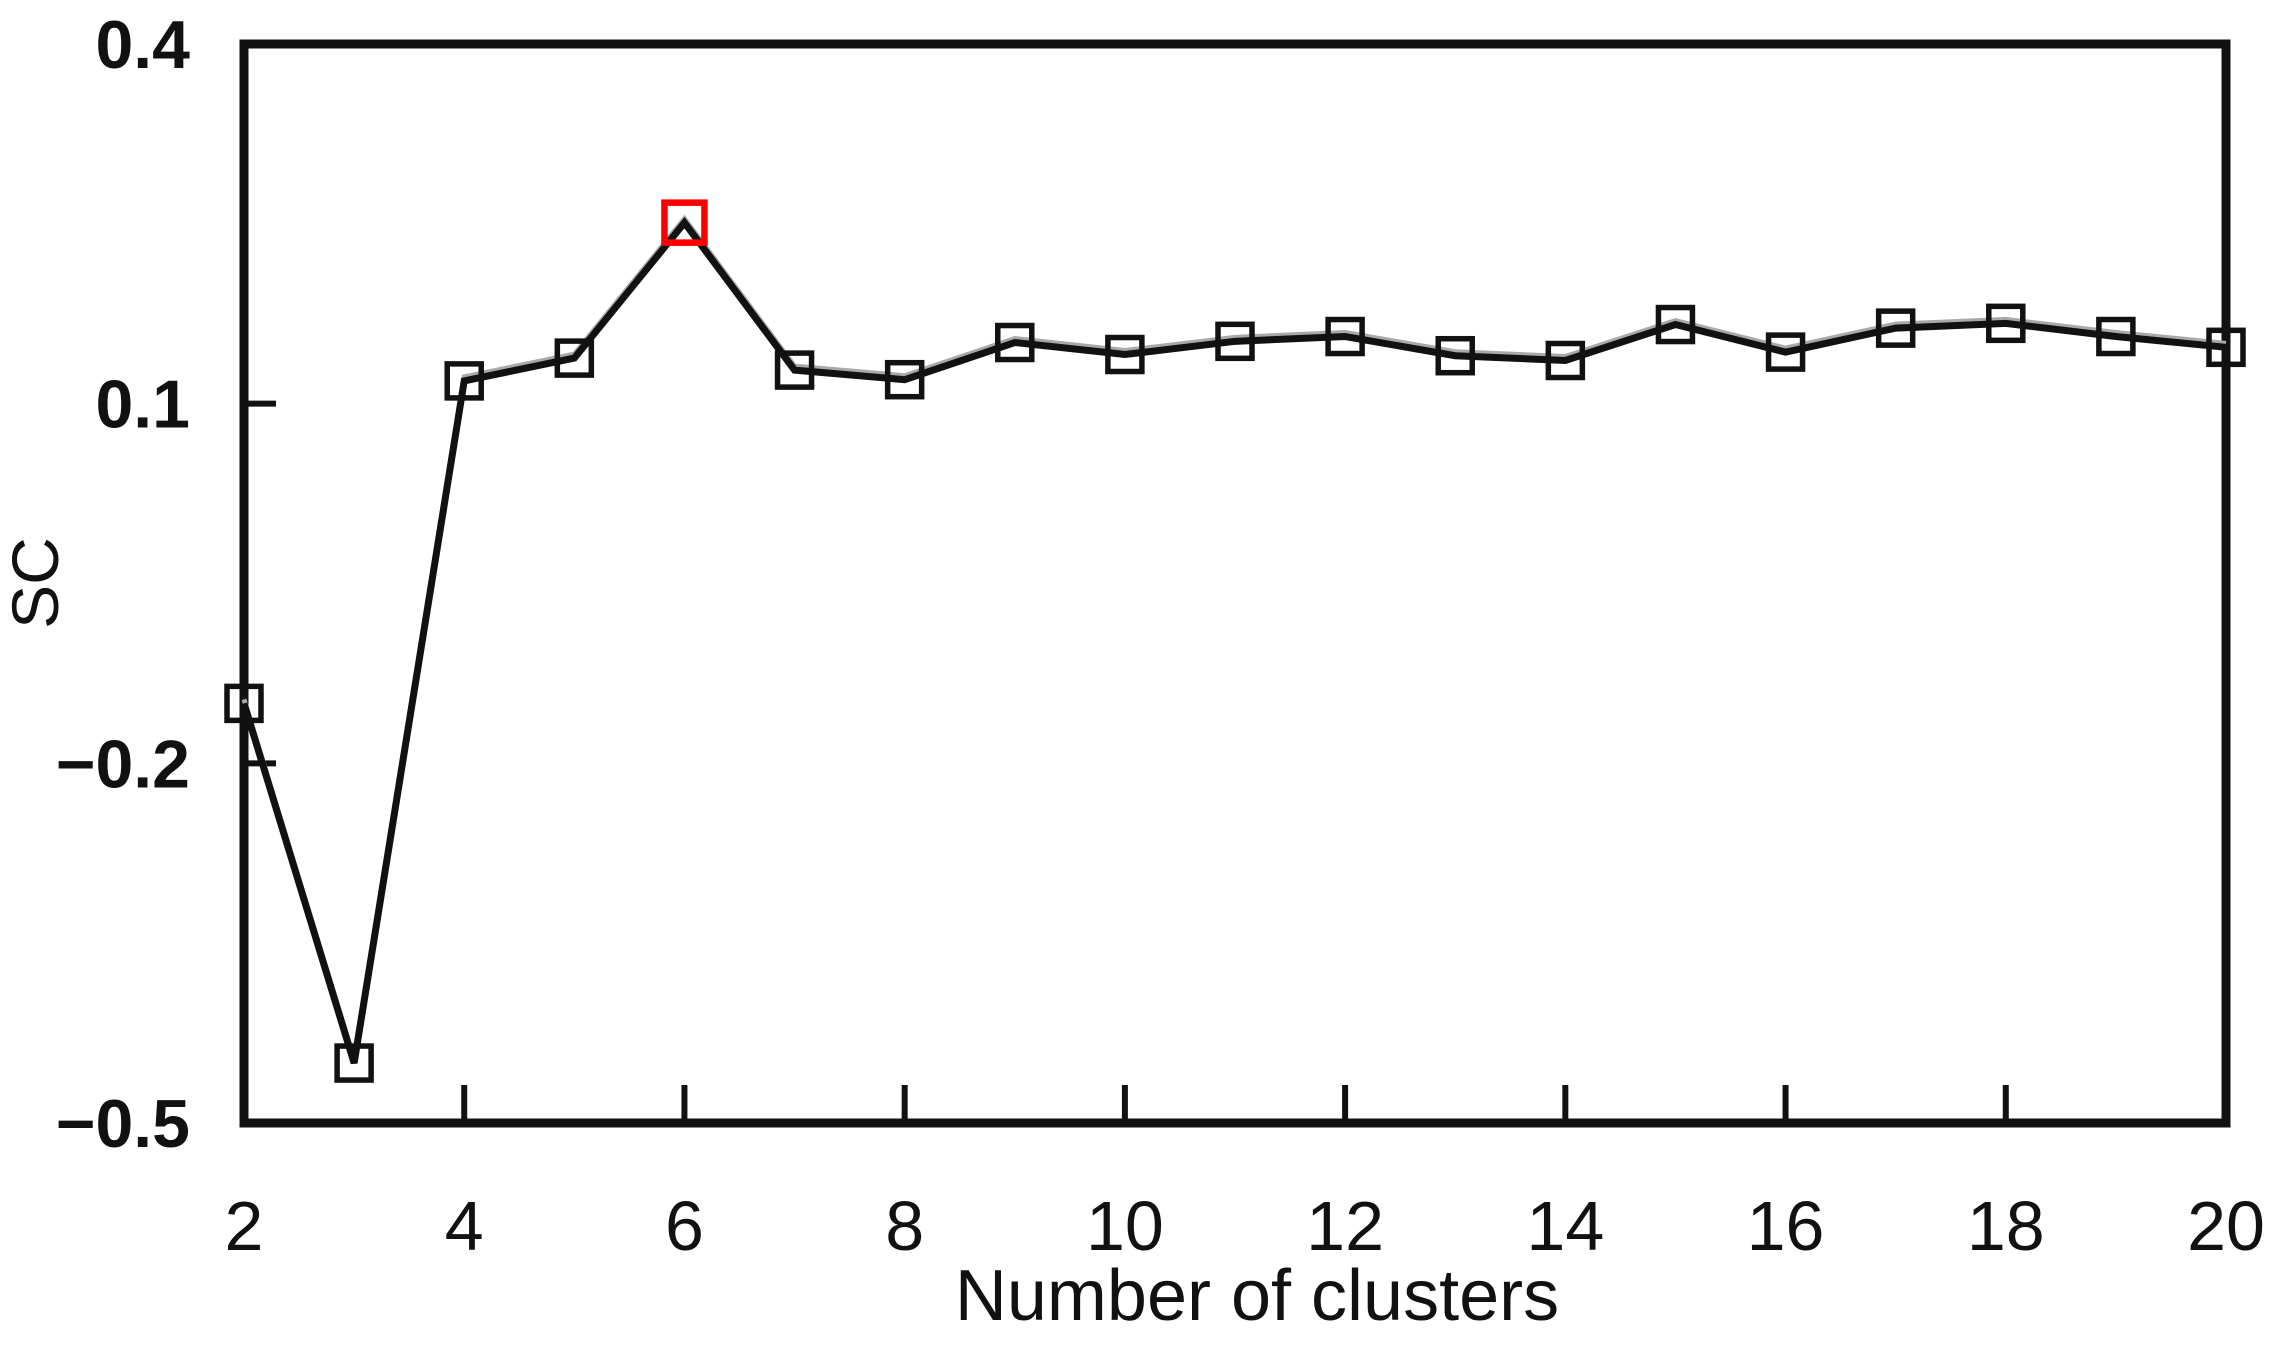 The image size is (2277, 1347). Describe the element at coordinates (2006, 1226) in the screenshot. I see `x-tick-label: 18` at that location.